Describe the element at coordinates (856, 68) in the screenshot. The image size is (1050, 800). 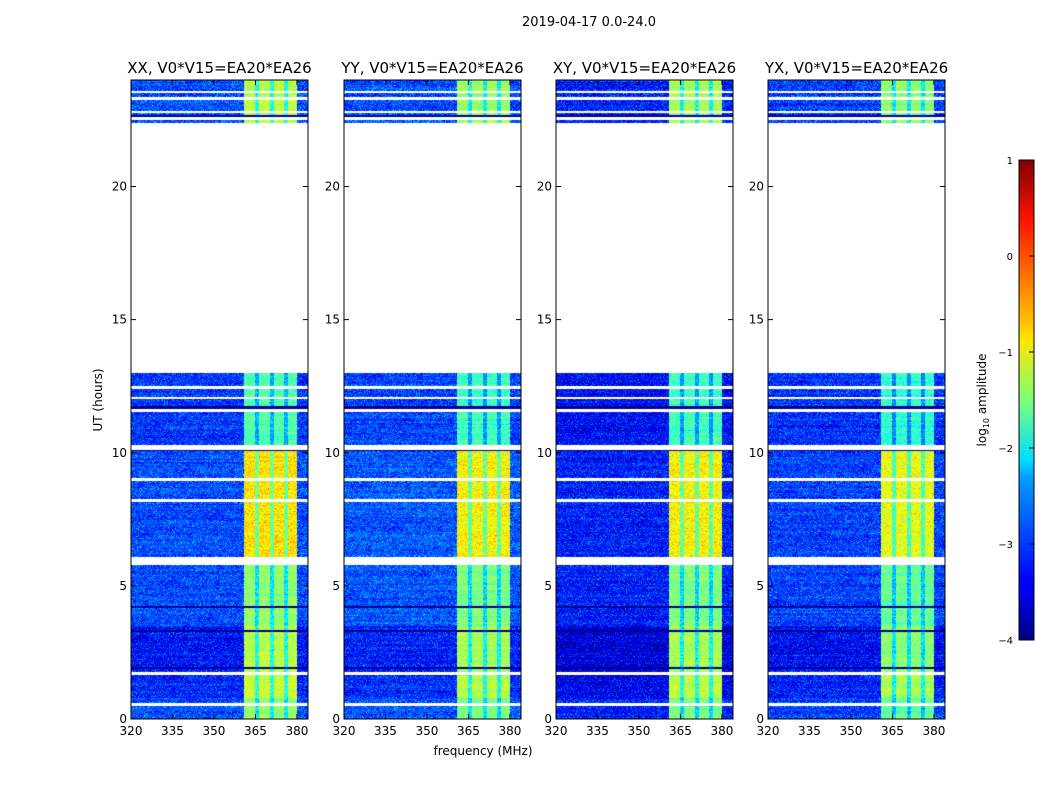
I see `panel-title: YX, V0*V15=EA20*EA26` at that location.